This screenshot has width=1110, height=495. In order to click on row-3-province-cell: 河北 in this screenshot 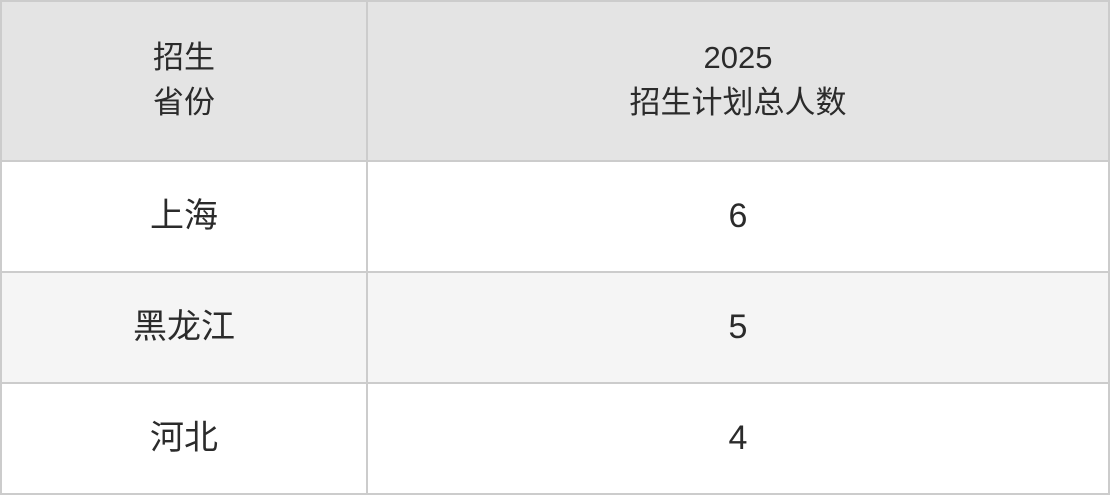, I will do `click(184, 438)`.